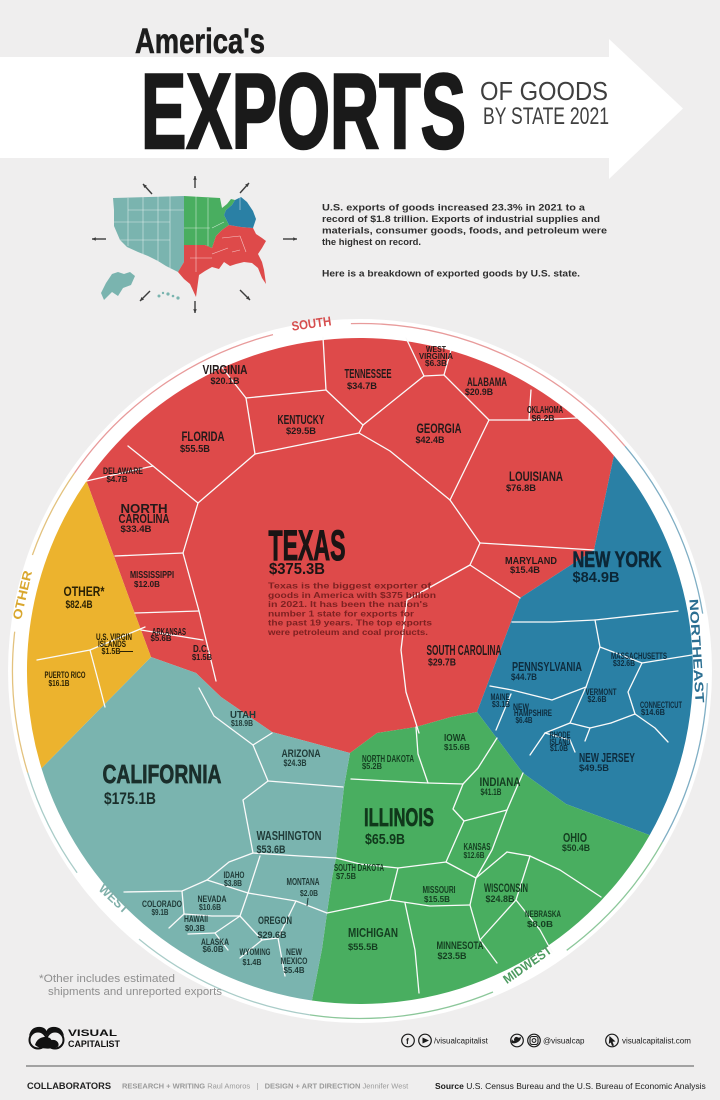  Describe the element at coordinates (368, 373) in the screenshot. I see `svg-text: TENNESSEE` at that location.